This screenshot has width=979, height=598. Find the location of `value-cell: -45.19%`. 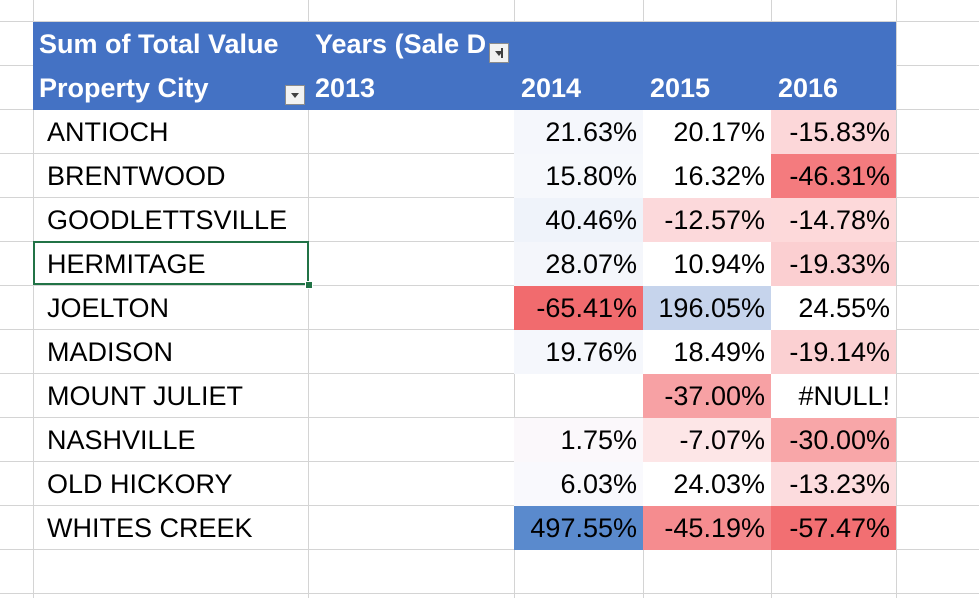

value-cell: -45.19% is located at coordinates (707, 528).